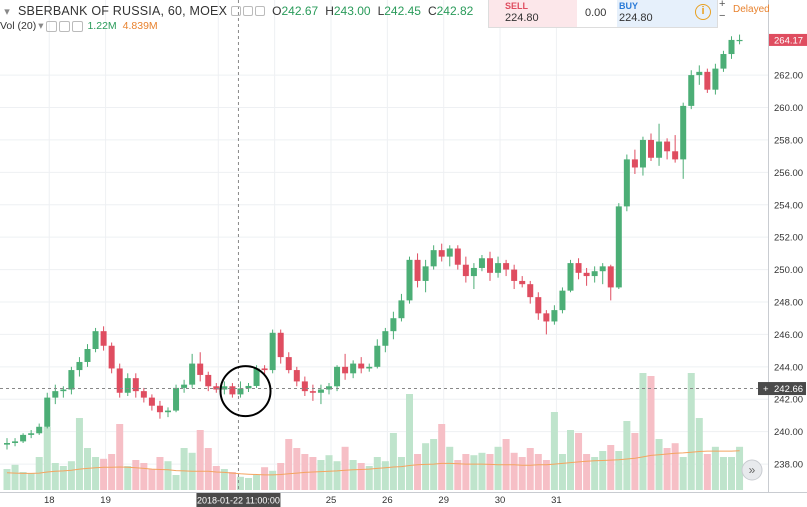  I want to click on crosshair-plus-icon: +, so click(766, 389).